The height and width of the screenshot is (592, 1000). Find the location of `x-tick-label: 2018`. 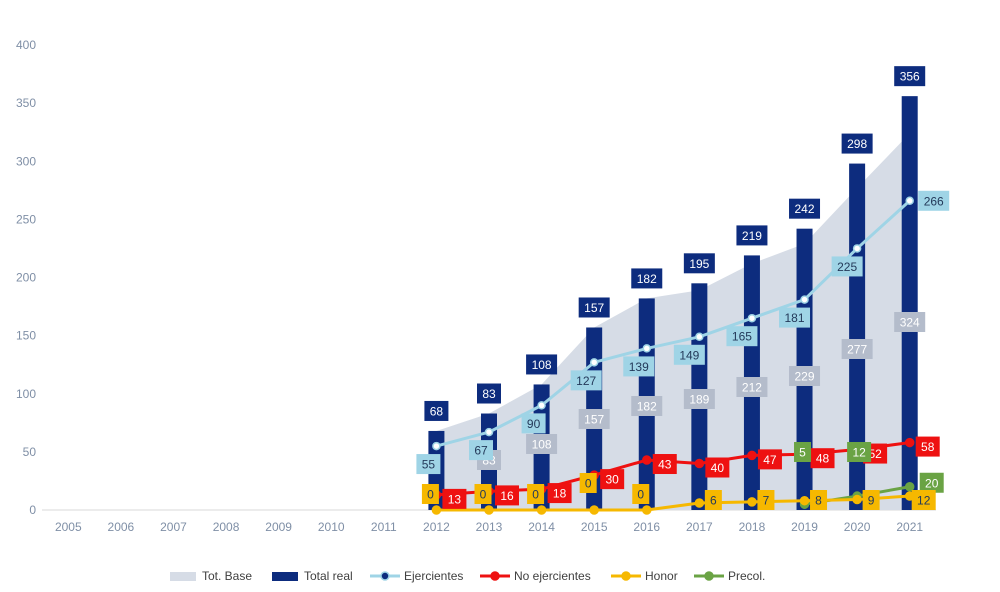

x-tick-label: 2018 is located at coordinates (752, 527).